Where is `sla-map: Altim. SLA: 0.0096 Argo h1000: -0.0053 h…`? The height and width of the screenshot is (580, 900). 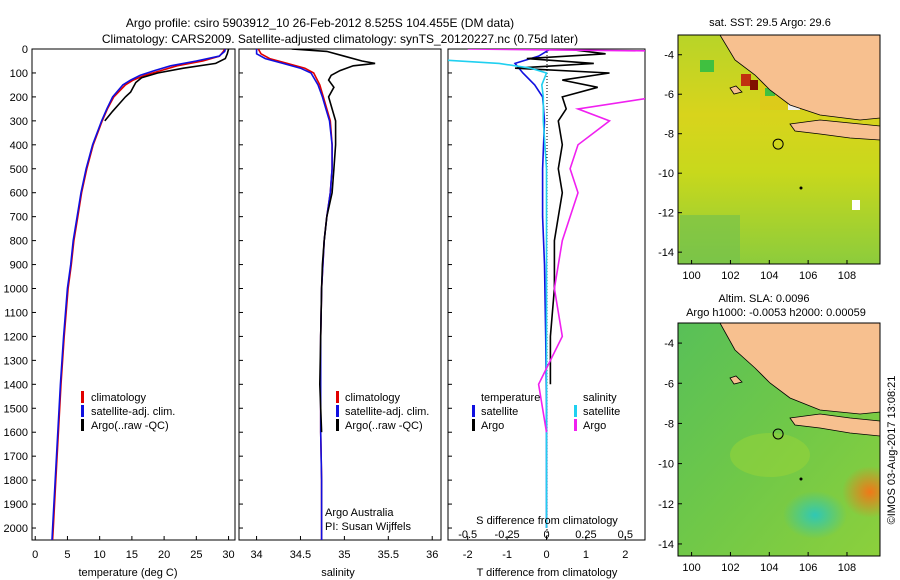 sla-map: Altim. SLA: 0.0096 Argo h1000: -0.0053 h… is located at coordinates (769, 433).